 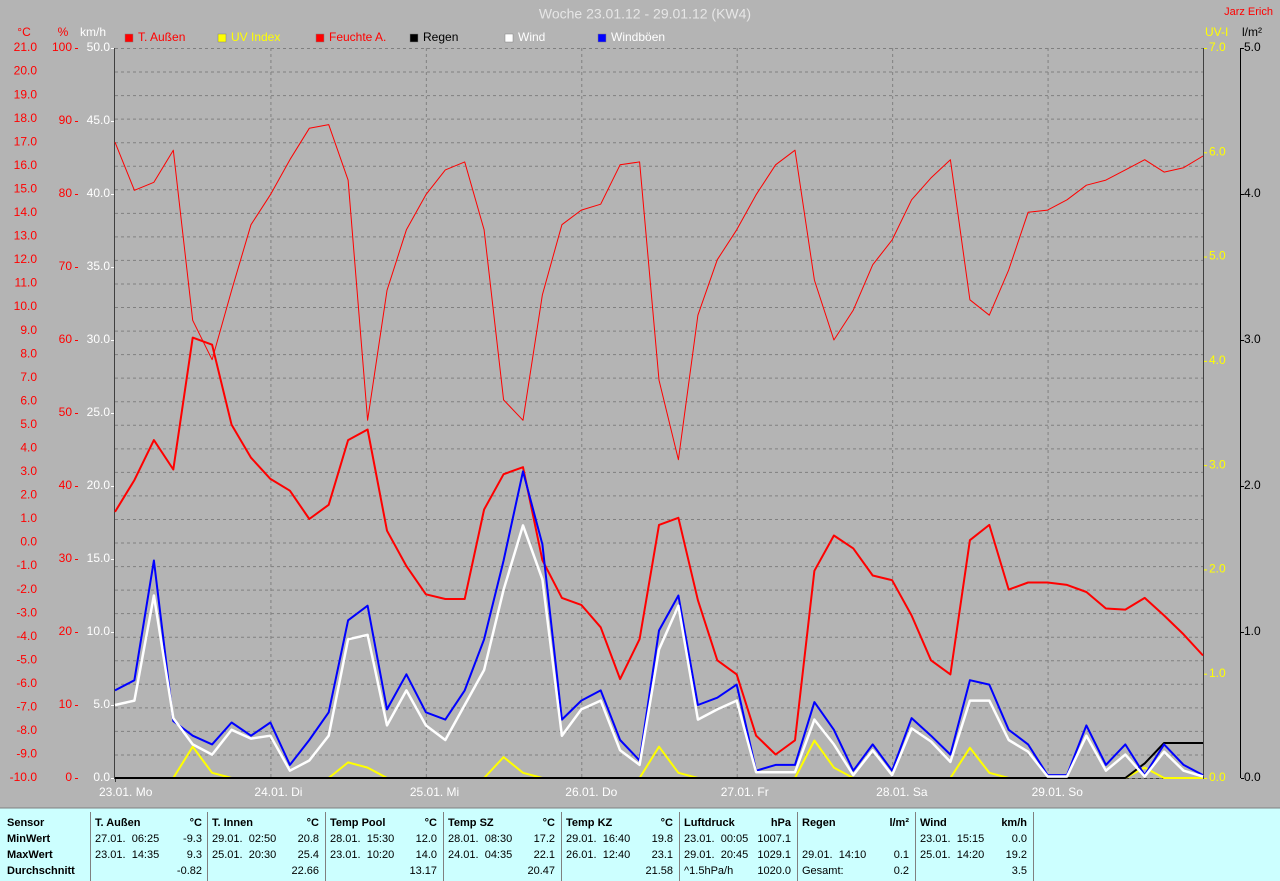 I want to click on y-tick-label: 50, so click(x=66, y=412).